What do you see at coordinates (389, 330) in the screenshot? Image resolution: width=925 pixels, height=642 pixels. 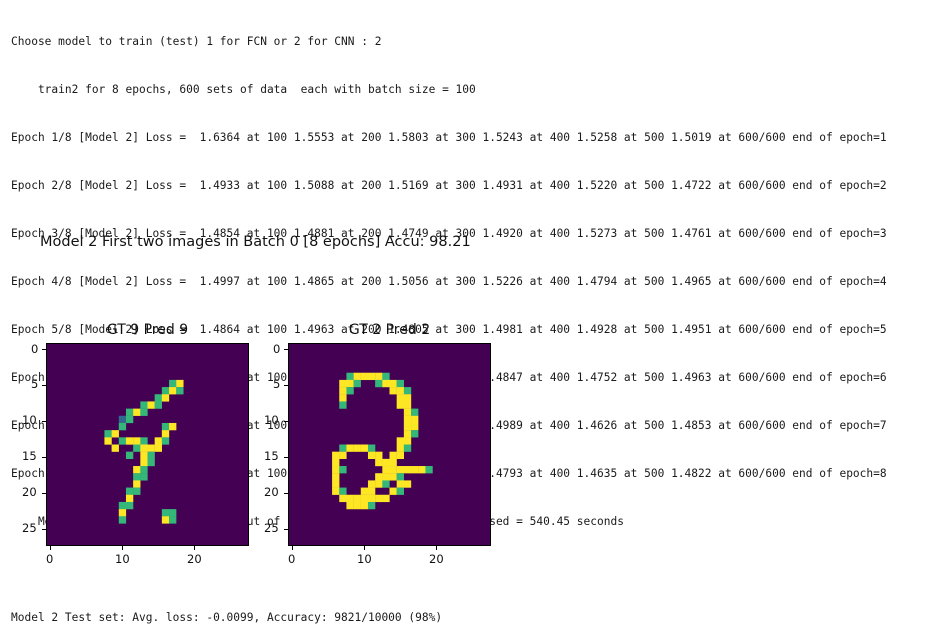 I see `panel-2-title: GT 2 Pred 2` at bounding box center [389, 330].